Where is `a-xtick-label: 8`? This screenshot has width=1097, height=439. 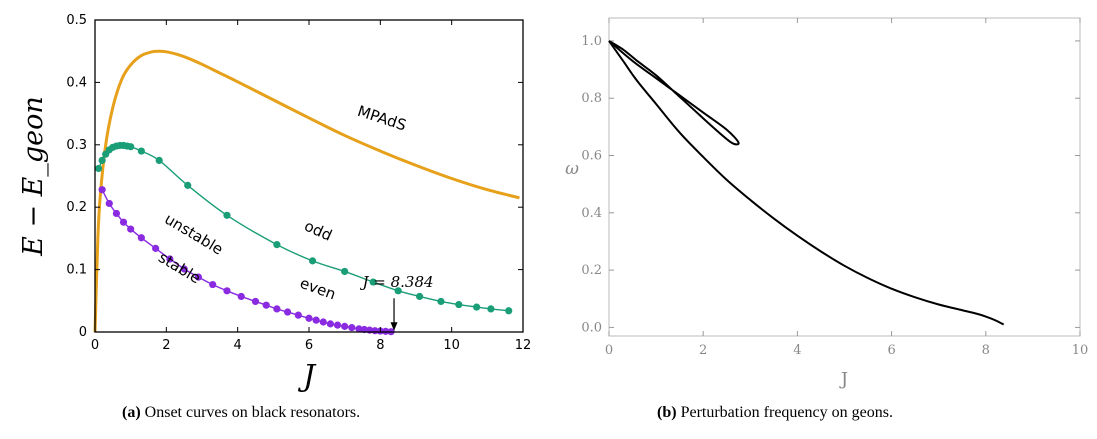
a-xtick-label: 8 is located at coordinates (380, 345).